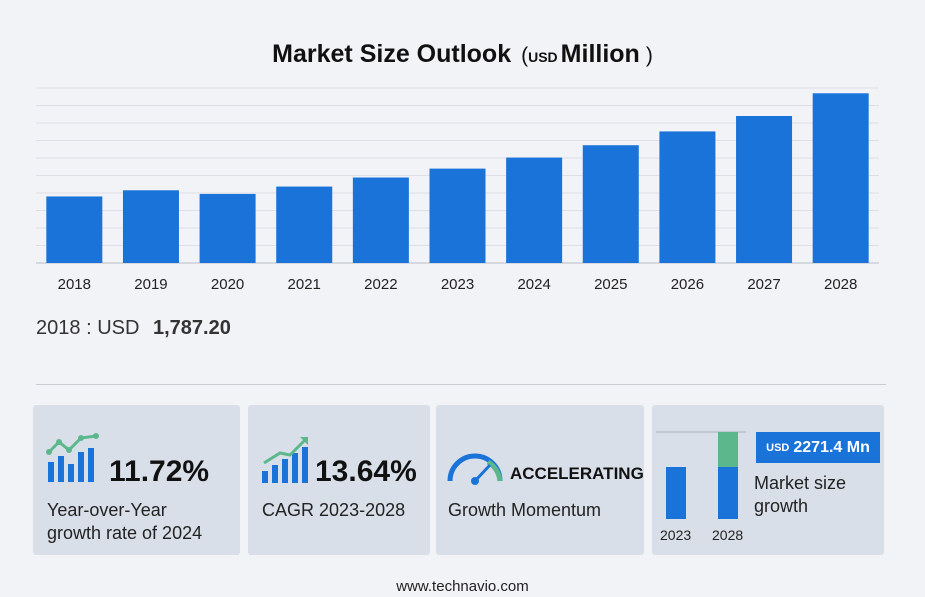 This screenshot has width=925, height=597. What do you see at coordinates (58, 328) in the screenshot?
I see `base-year: 2018` at bounding box center [58, 328].